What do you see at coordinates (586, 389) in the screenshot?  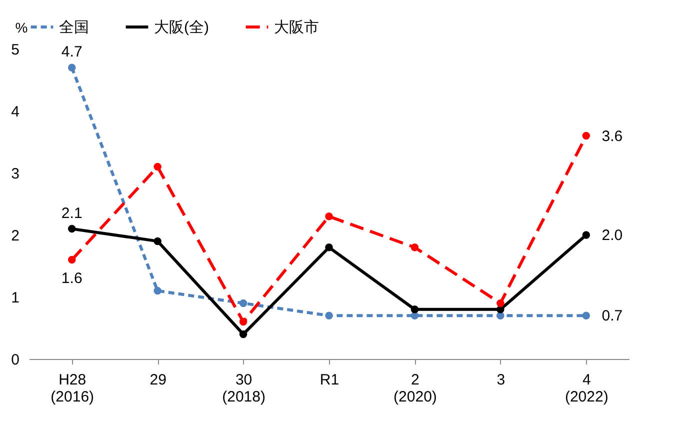 I see `x-tick-label: 4 (2022)` at bounding box center [586, 389].